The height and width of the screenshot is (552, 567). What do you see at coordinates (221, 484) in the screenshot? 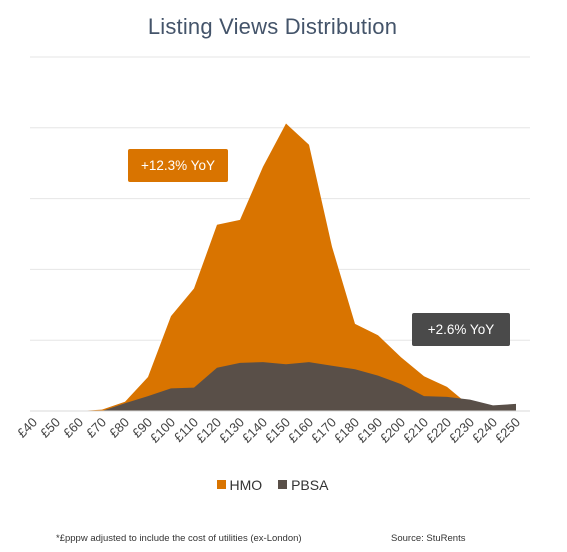
I see `legend-swatch-hmo` at bounding box center [221, 484].